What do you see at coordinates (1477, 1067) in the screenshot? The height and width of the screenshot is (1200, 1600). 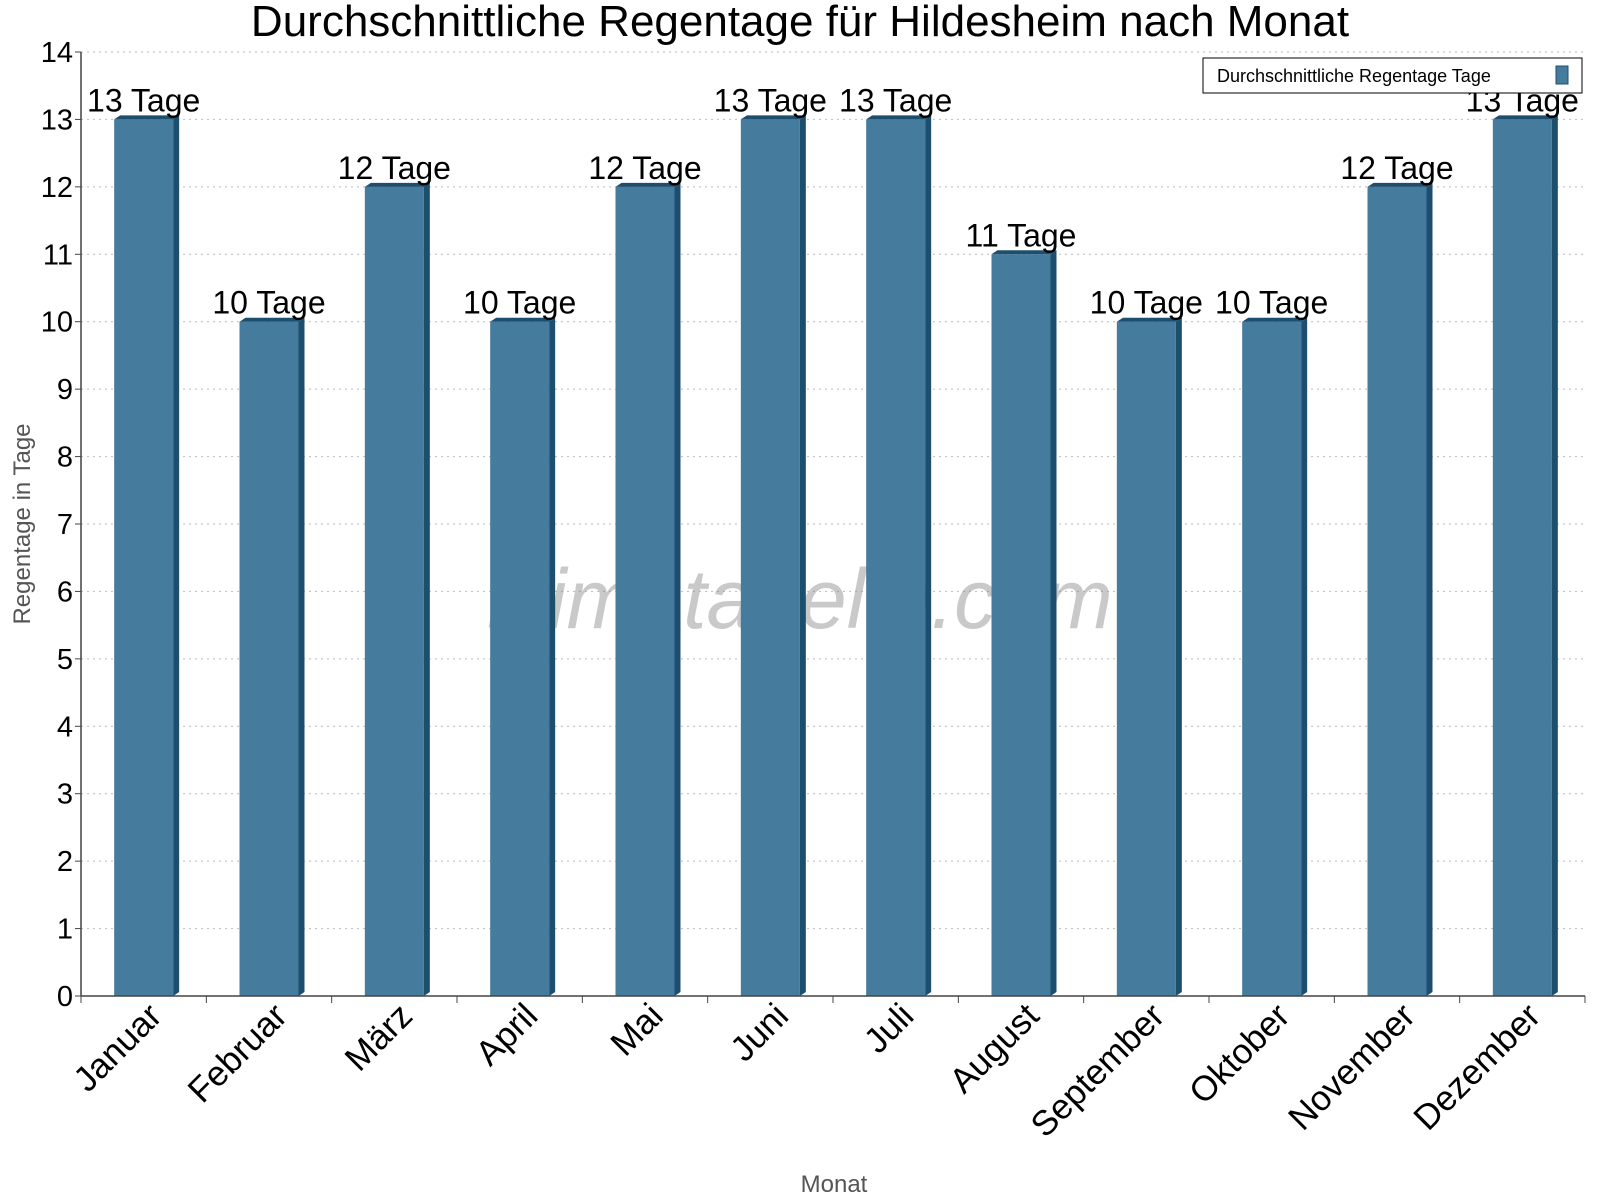 I see `x-tick-label: Dezember` at bounding box center [1477, 1067].